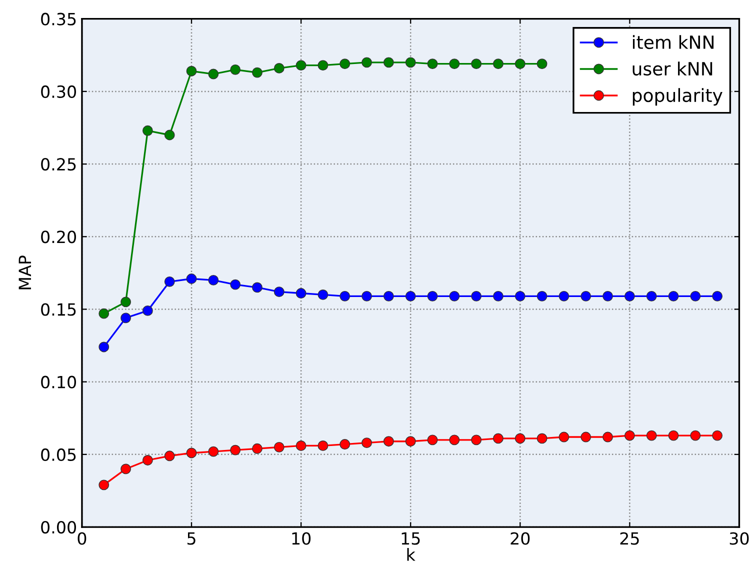  What do you see at coordinates (677, 97) in the screenshot?
I see `legend-label: popularity` at bounding box center [677, 97].